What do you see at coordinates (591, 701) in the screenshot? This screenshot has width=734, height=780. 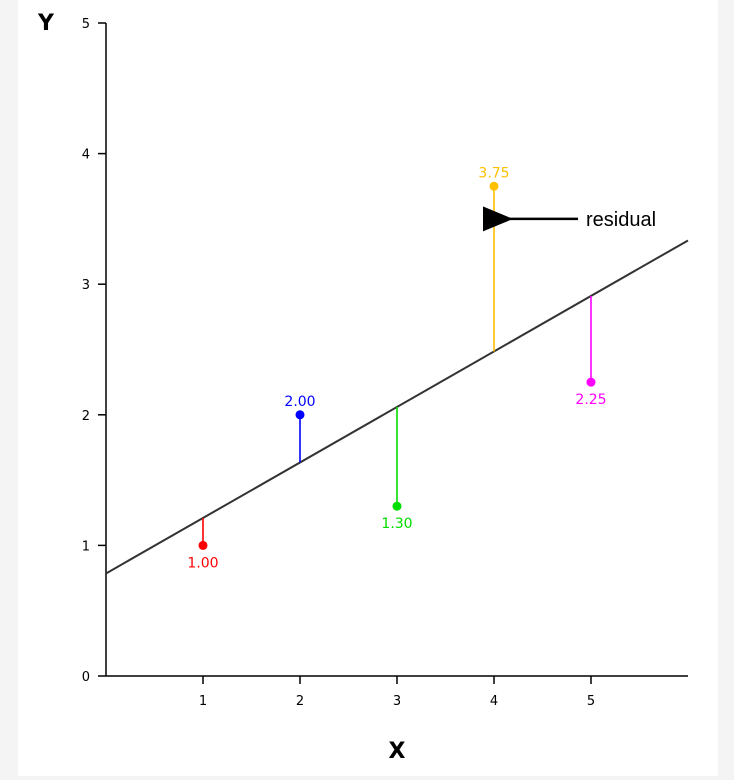 I see `x-tick-label: 5` at bounding box center [591, 701].